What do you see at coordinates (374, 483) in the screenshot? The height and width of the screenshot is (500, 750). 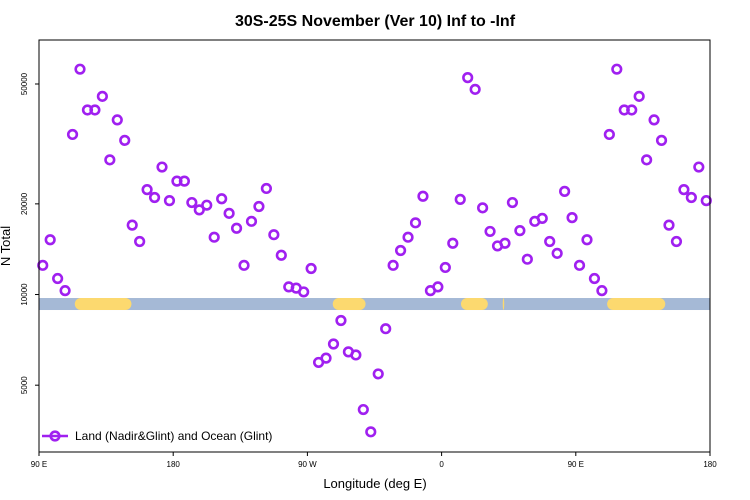 I see `x-axis-label: Longitude (deg E)` at bounding box center [374, 483].